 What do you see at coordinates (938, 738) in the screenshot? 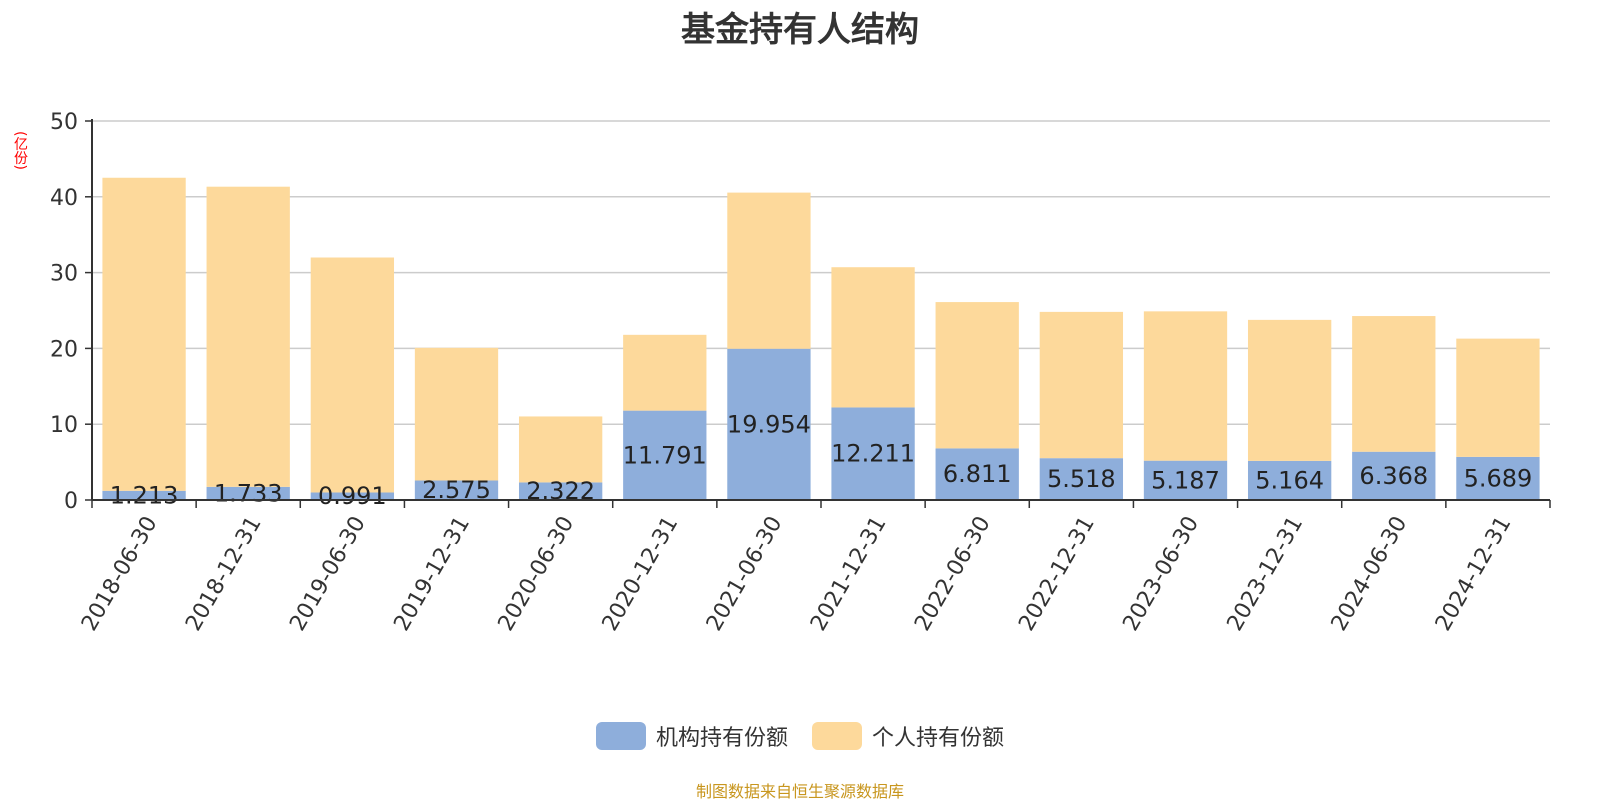
I see `legend-label-individual: 个人持有份额` at bounding box center [938, 738].